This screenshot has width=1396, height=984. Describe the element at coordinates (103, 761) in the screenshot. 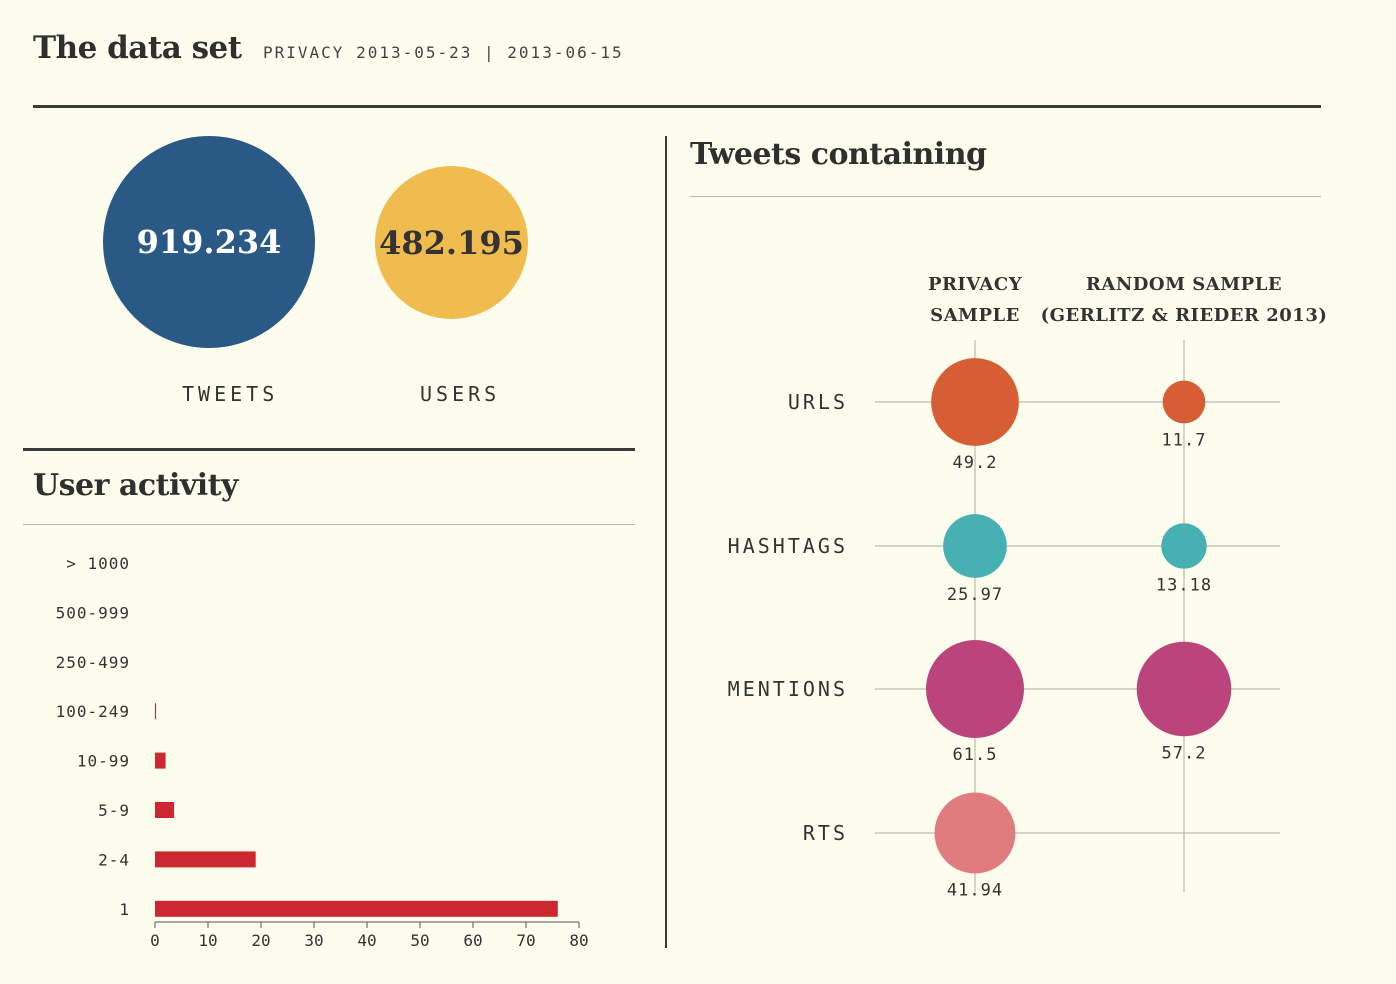

I see `activity-category-label: 10-99` at that location.